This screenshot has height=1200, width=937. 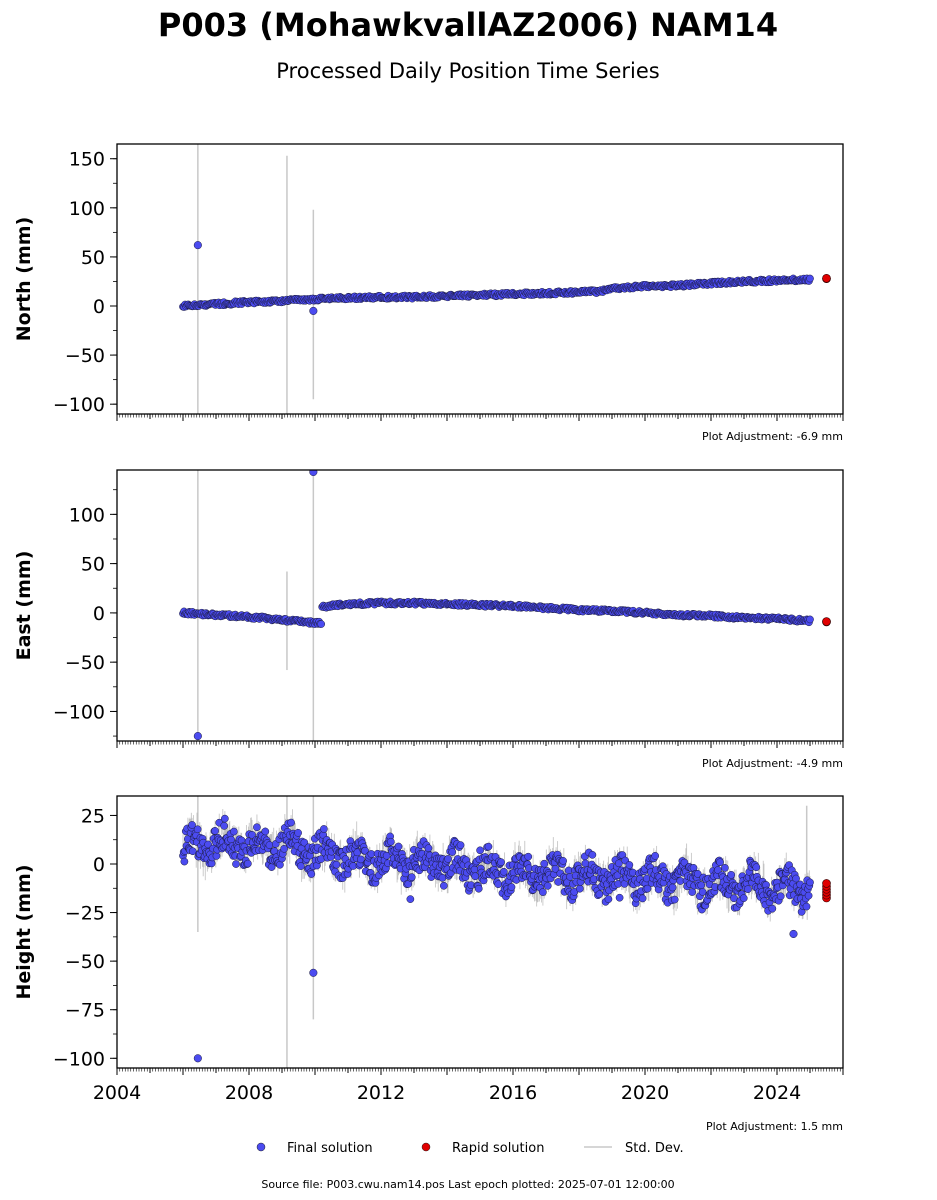 I want to click on y-axis-label: North (mm), so click(x=24, y=279).